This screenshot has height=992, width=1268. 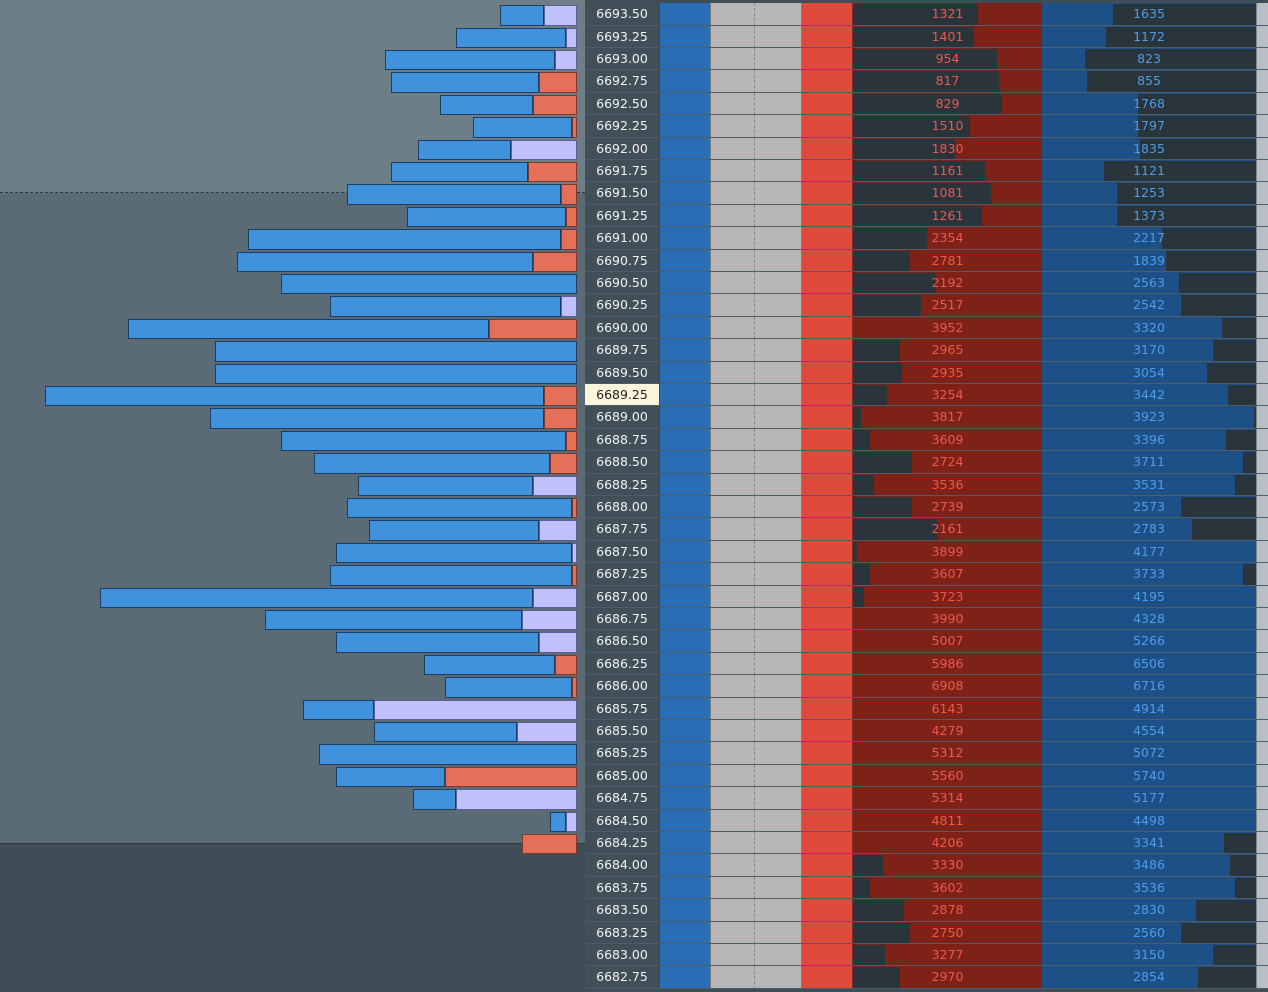 What do you see at coordinates (926, 910) in the screenshot?
I see `ladder-row: 6683.50 2878 2830` at bounding box center [926, 910].